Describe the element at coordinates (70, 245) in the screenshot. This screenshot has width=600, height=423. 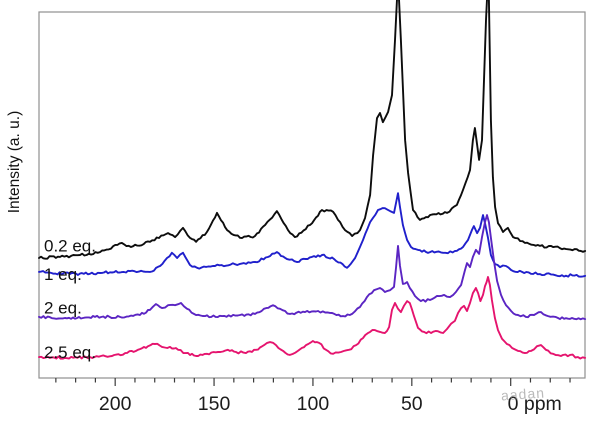
I see `series-label-0-2-eq-: 0.2 eq.` at that location.